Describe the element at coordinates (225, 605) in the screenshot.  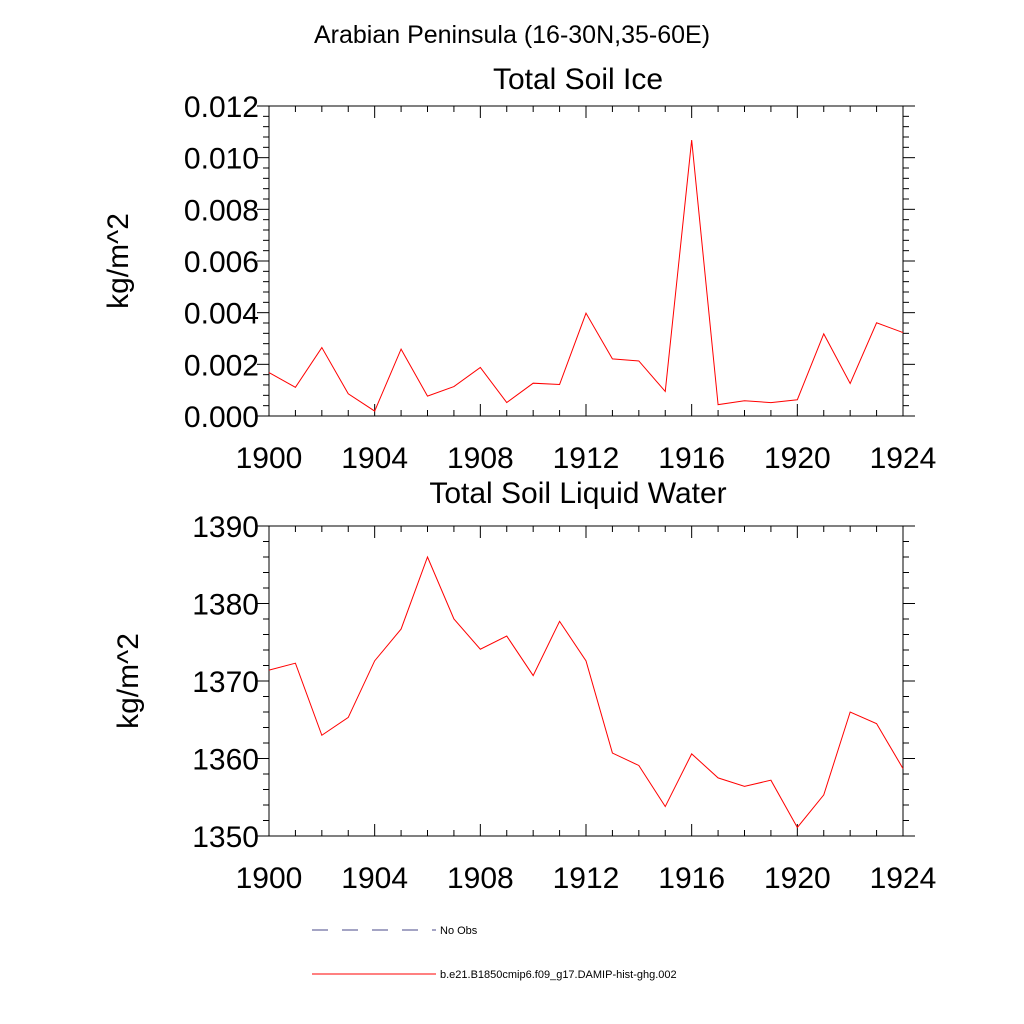
I see `y-tick-label: 1380` at that location.